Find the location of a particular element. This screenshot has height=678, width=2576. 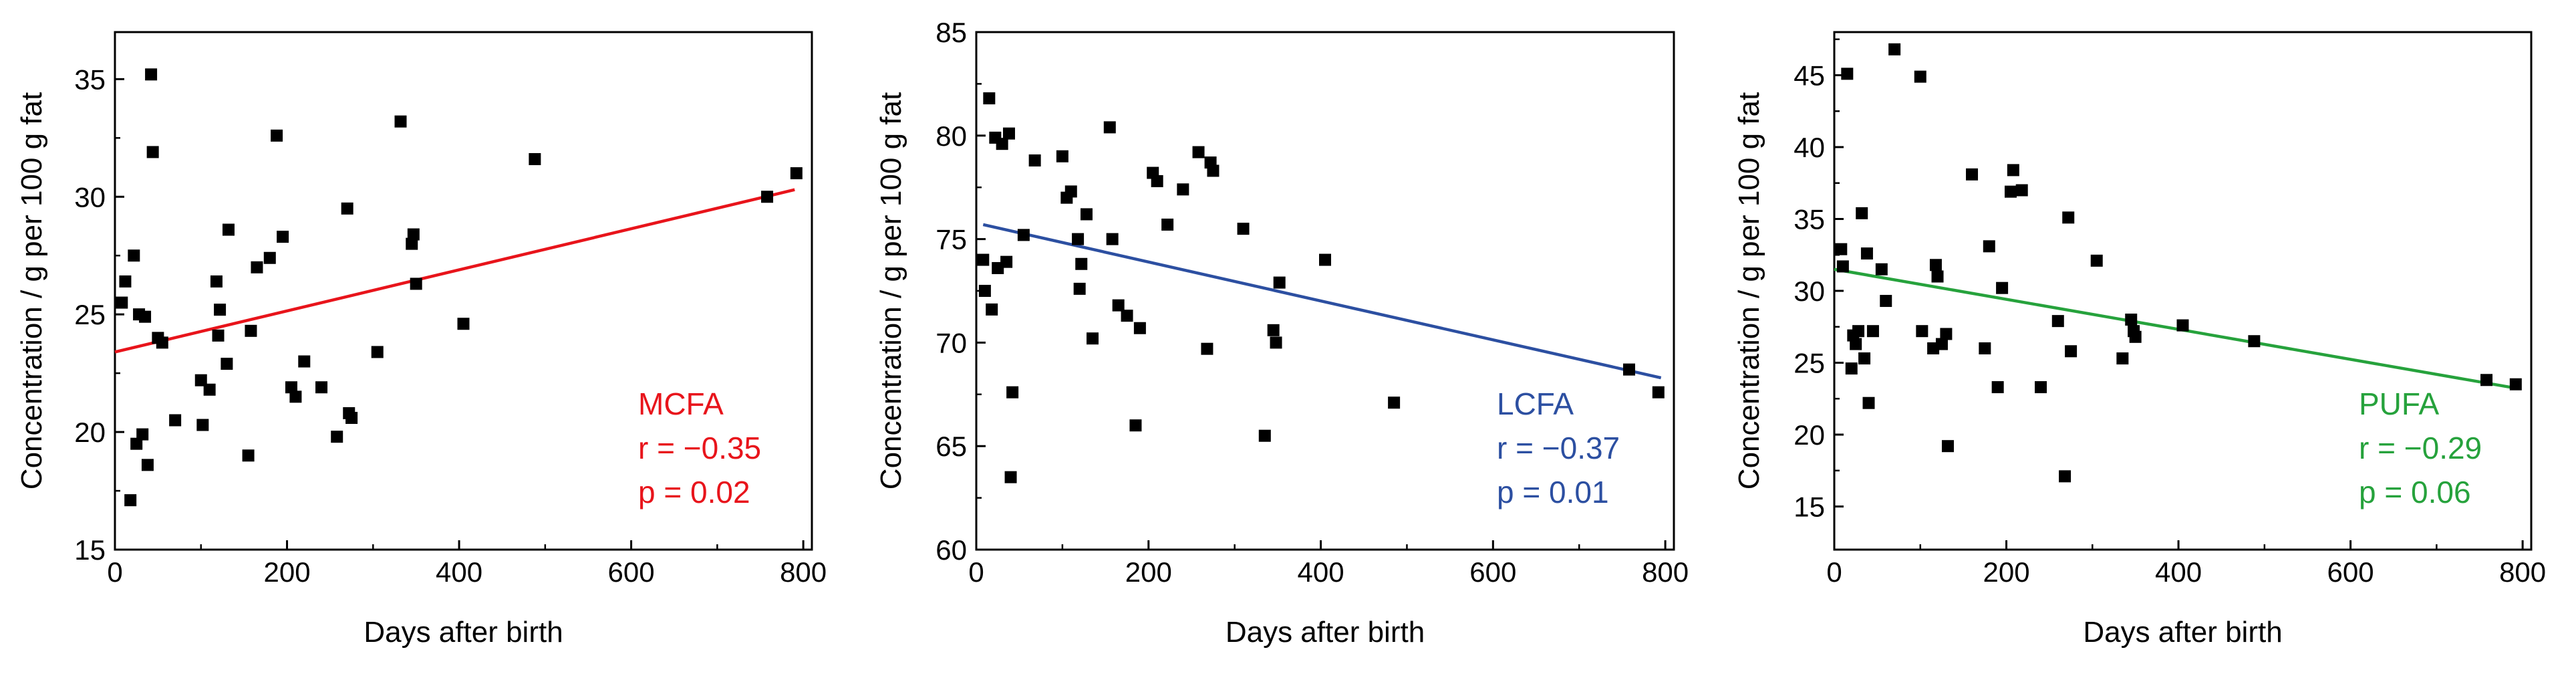

mcfa-x-tick-label-3: 600 is located at coordinates (631, 572).